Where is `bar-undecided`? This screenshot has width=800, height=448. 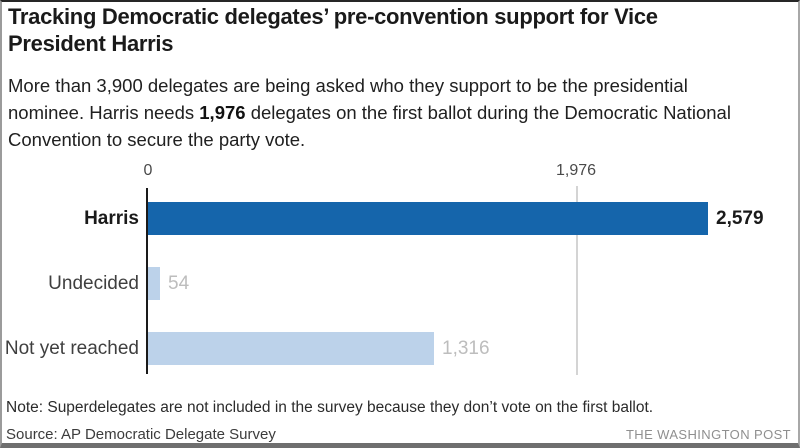
bar-undecided is located at coordinates (154, 283).